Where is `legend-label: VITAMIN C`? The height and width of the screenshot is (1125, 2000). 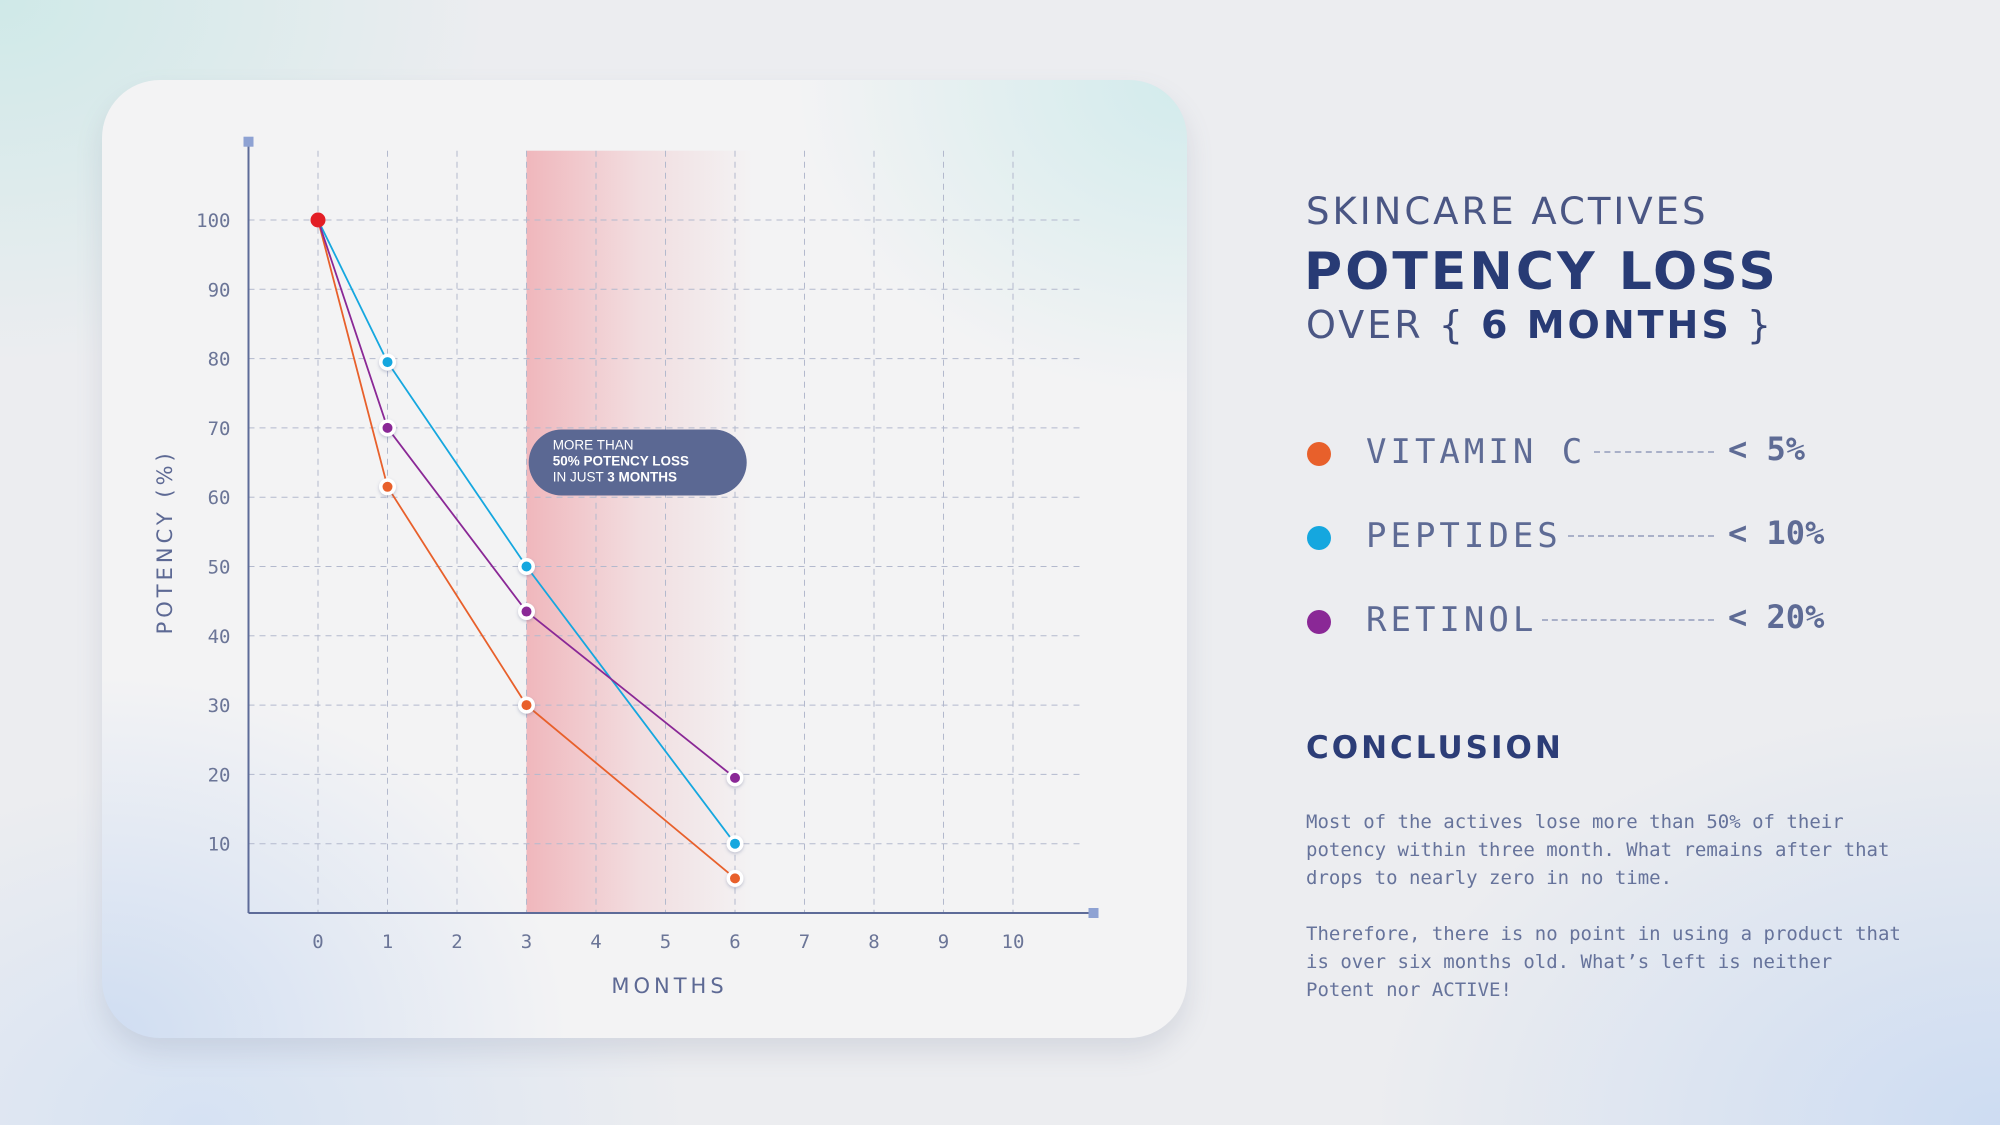
legend-label: VITAMIN C is located at coordinates (1476, 452).